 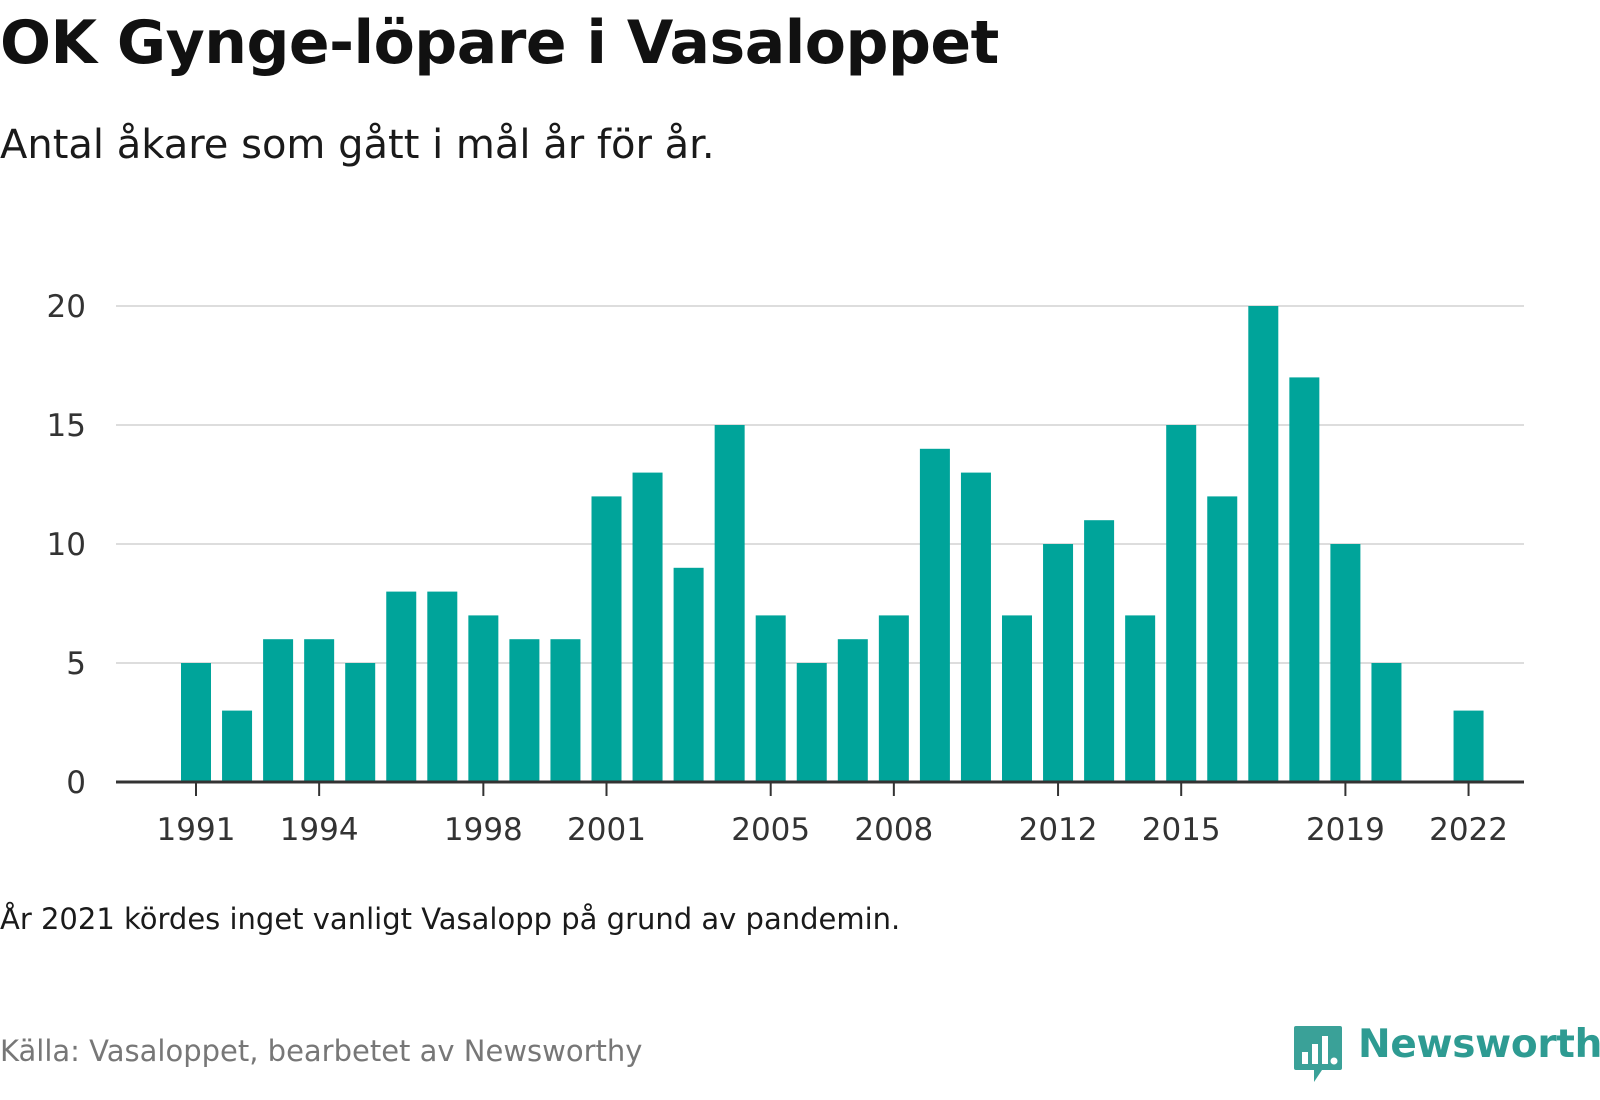 I want to click on y-tick-label: 20, so click(x=66, y=307).